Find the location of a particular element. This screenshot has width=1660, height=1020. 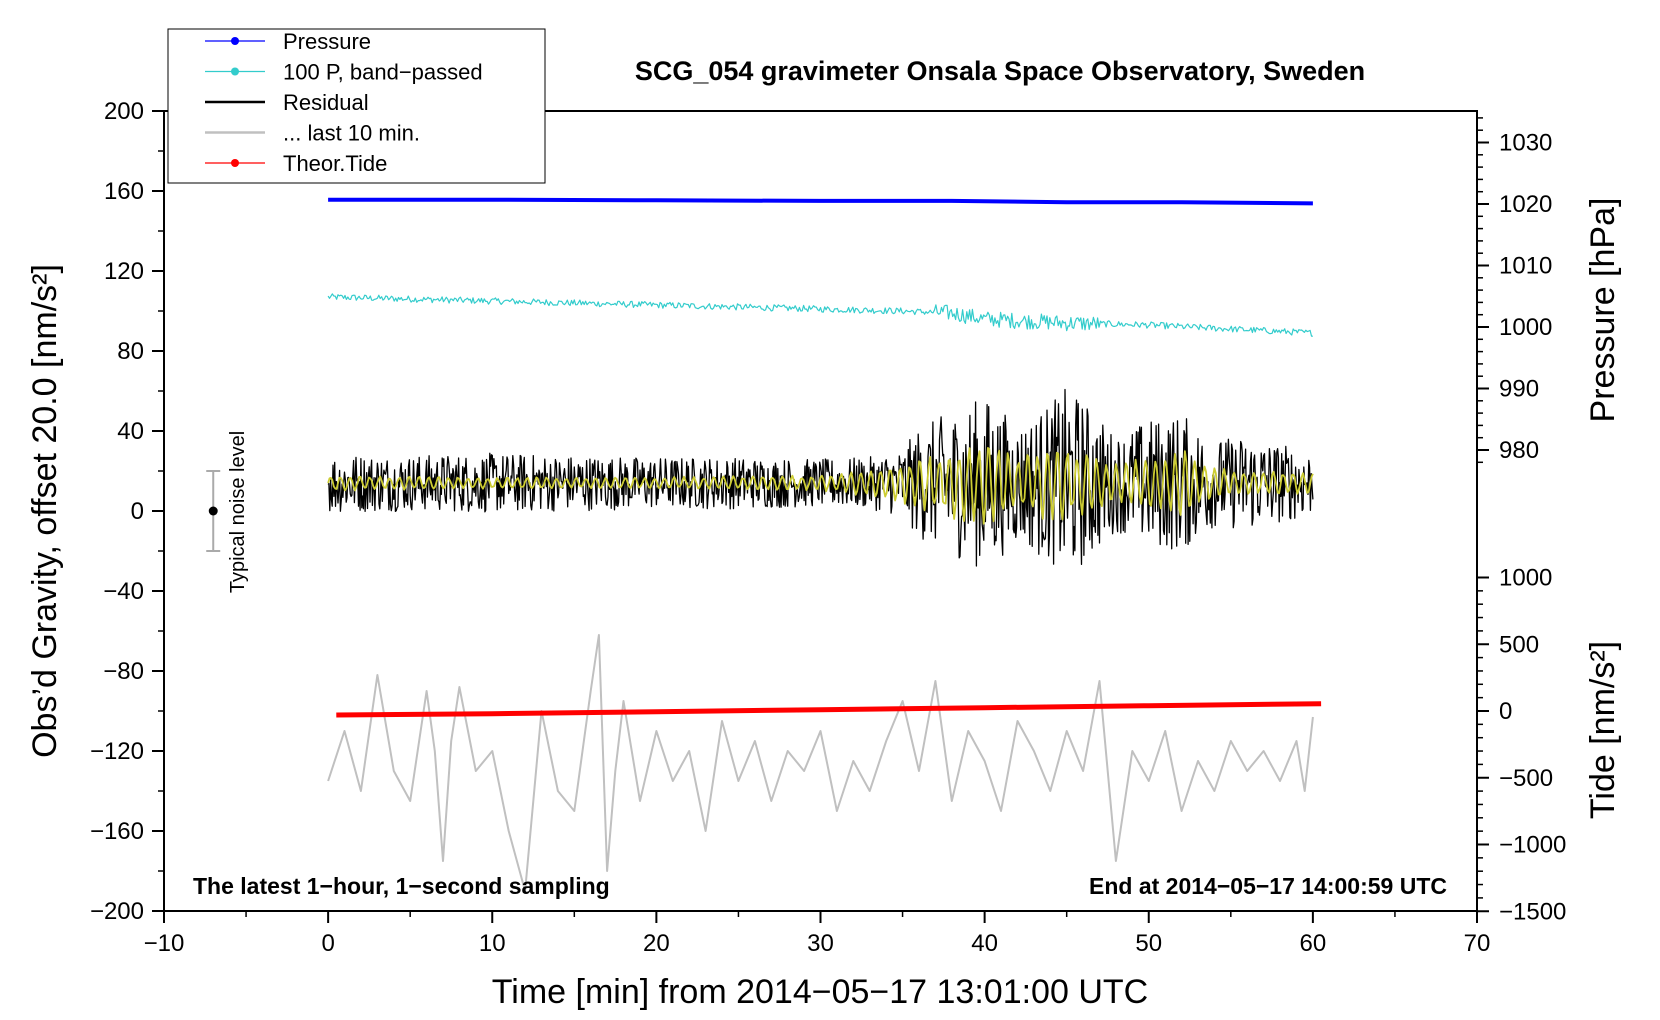

series-theor-tide is located at coordinates (829, 709).